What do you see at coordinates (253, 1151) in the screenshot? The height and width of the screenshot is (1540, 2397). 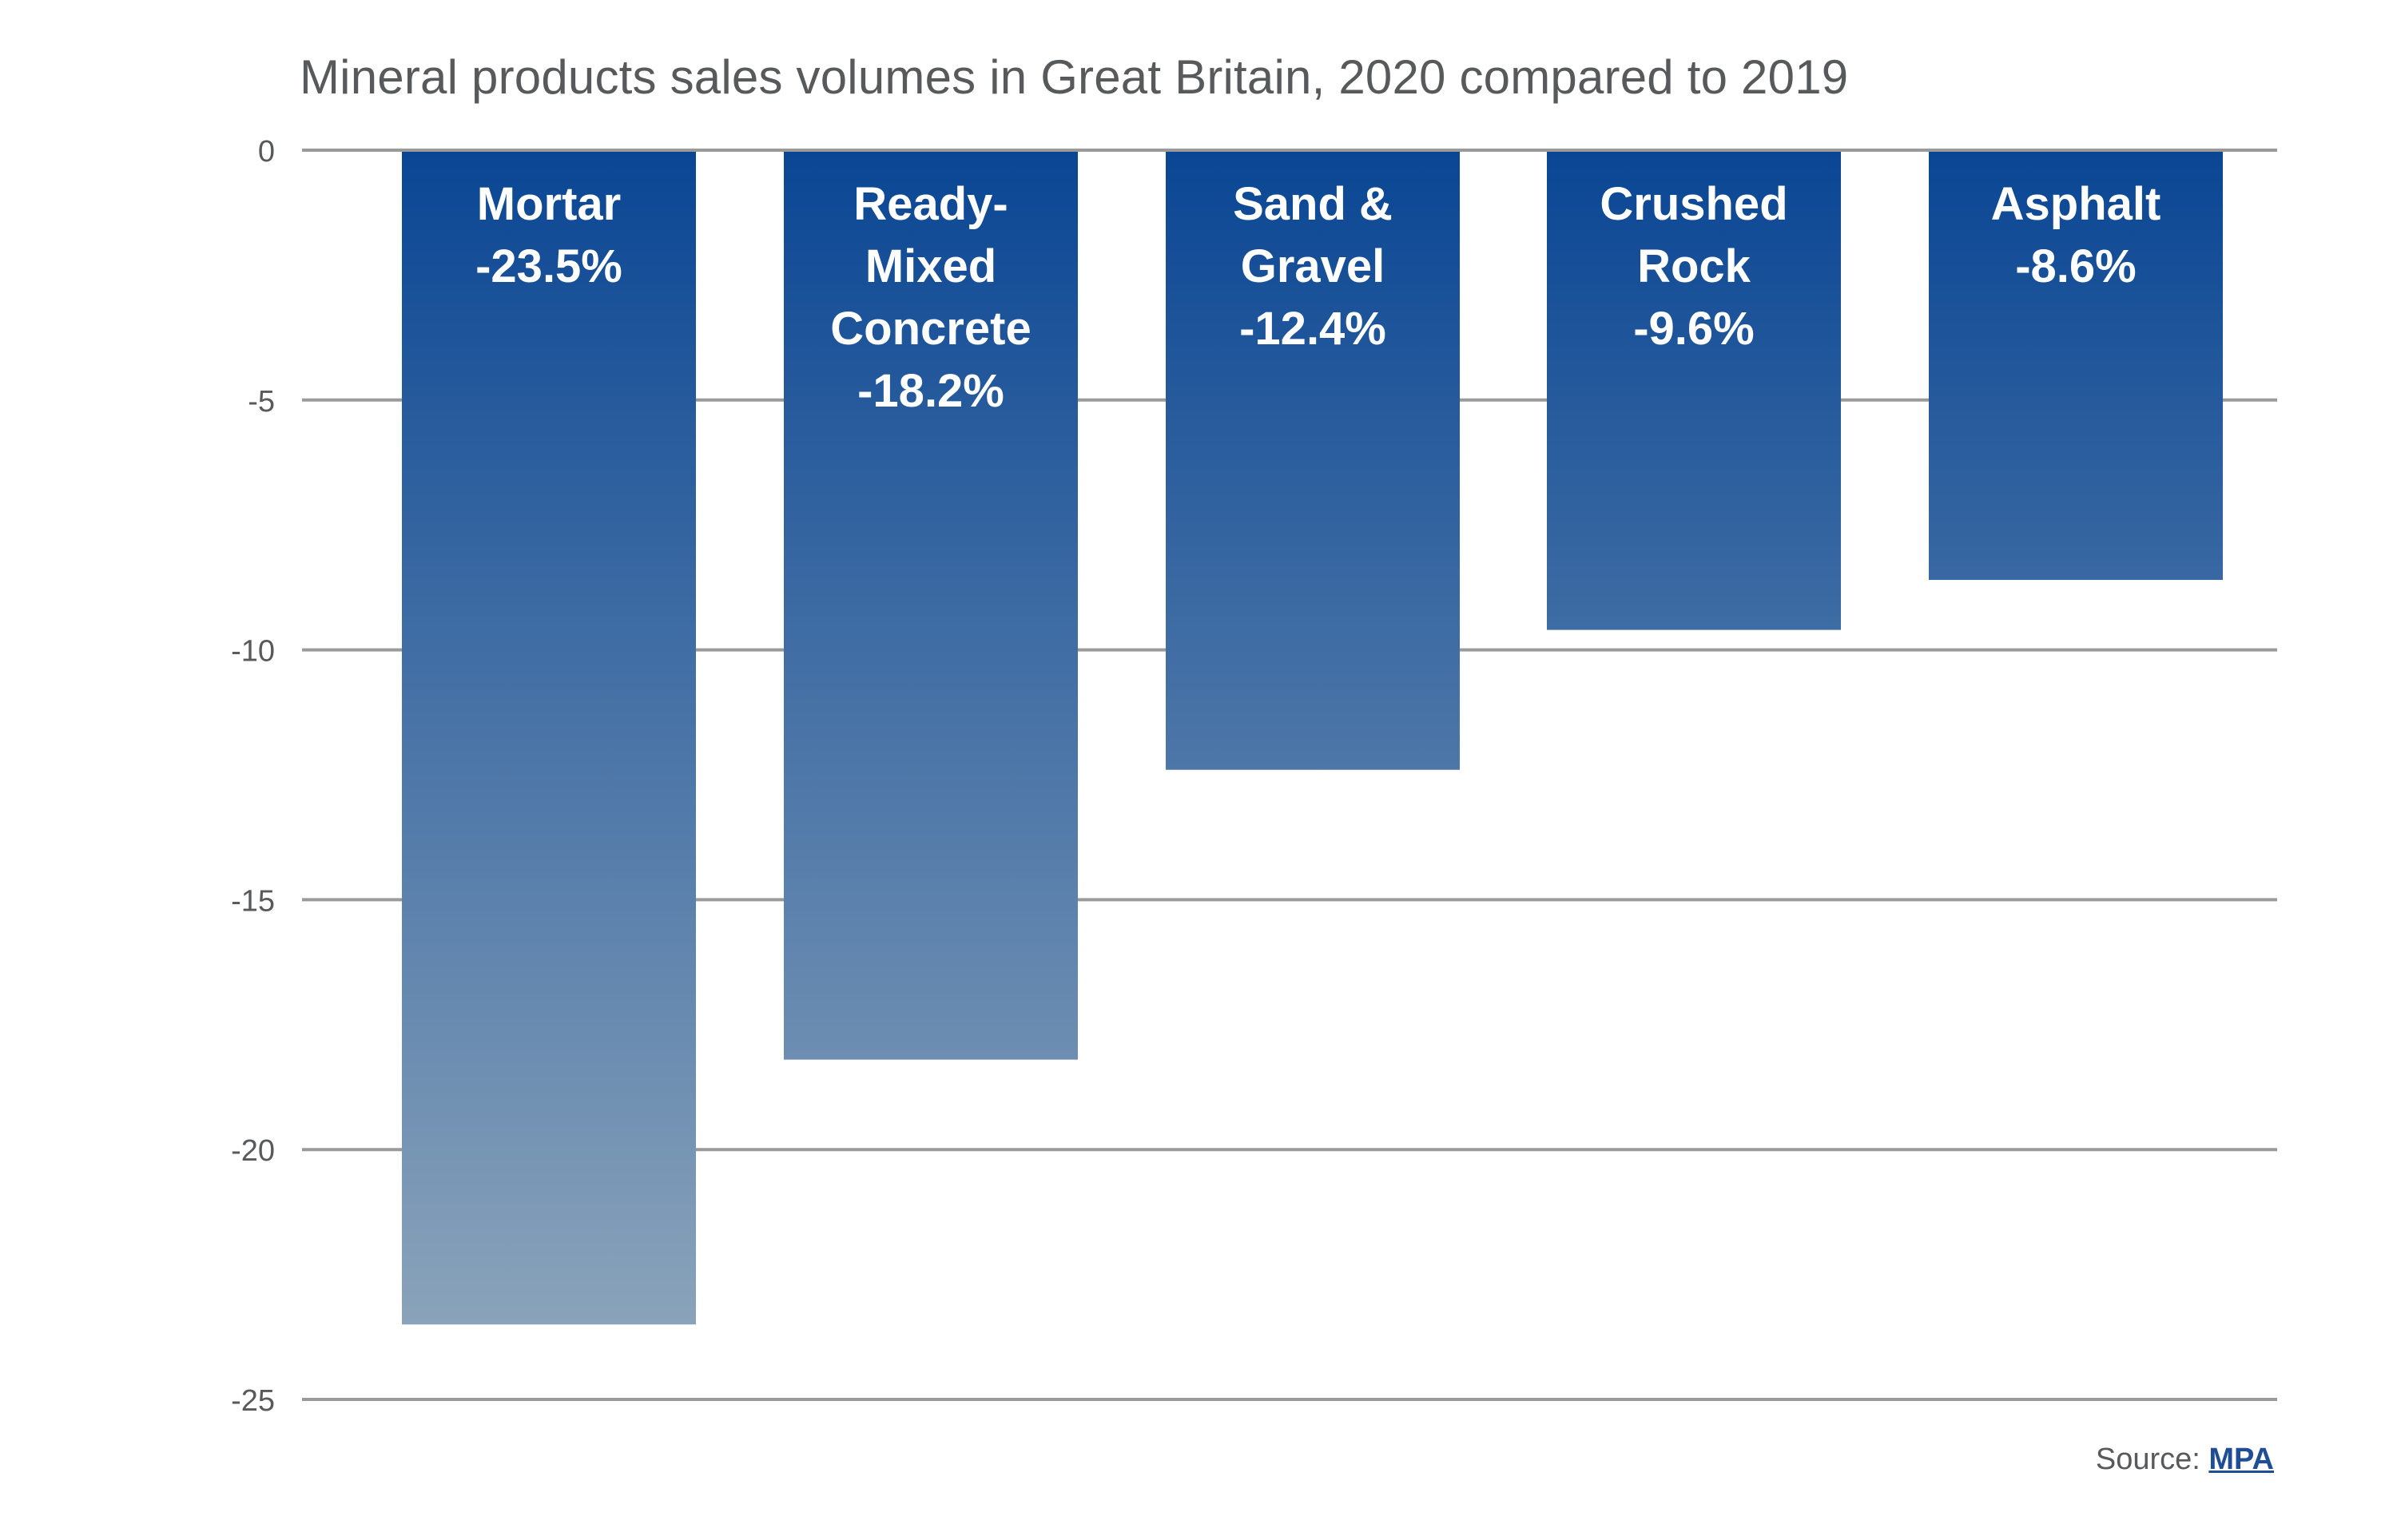 I see `y-tick-label: -20` at bounding box center [253, 1151].